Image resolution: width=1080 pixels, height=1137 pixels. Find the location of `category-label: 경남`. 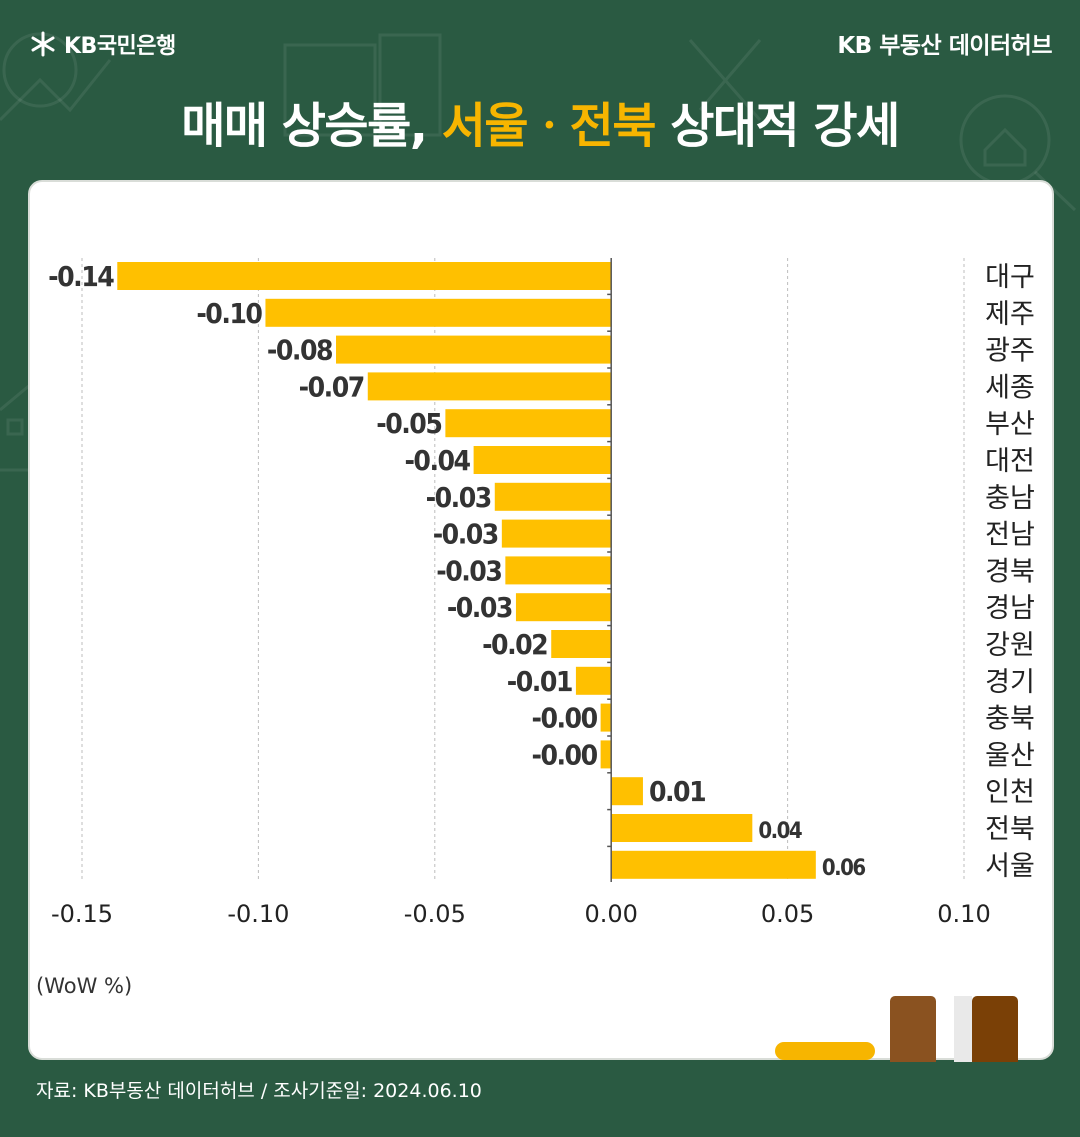

category-label: 경남 is located at coordinates (1010, 608).